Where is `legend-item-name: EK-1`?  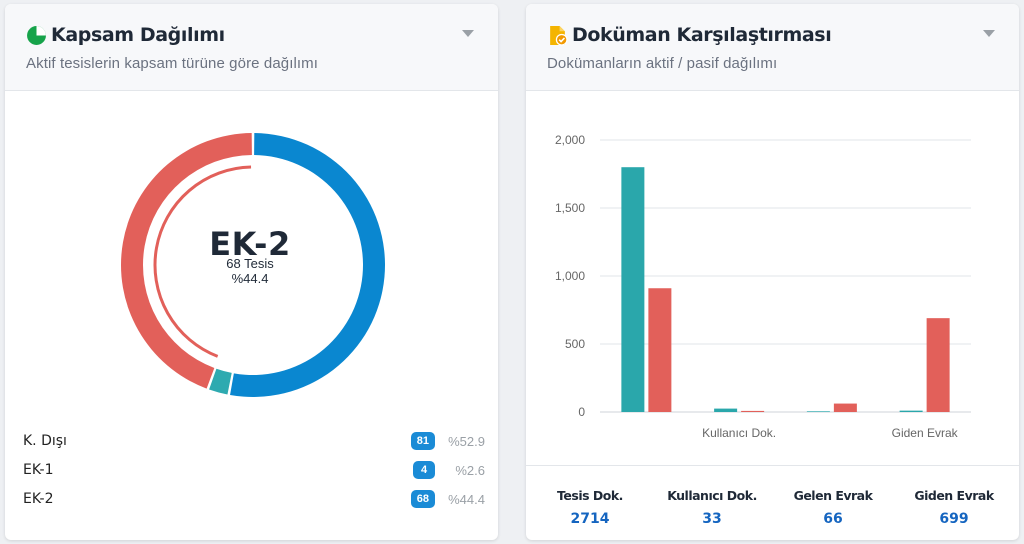
legend-item-name: EK-1 is located at coordinates (38, 470).